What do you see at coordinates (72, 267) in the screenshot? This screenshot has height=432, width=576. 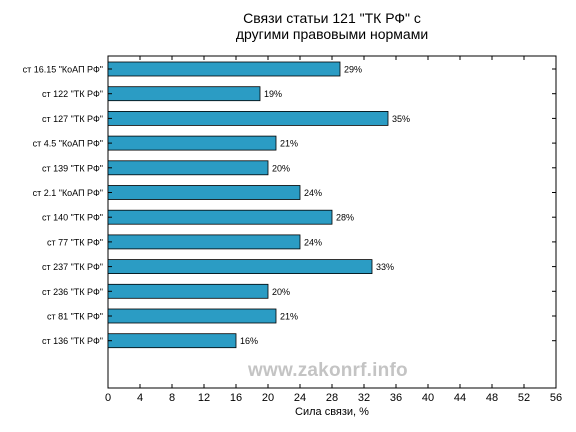 I see `y-tick-label: ст 237 "ТК РФ"` at bounding box center [72, 267].